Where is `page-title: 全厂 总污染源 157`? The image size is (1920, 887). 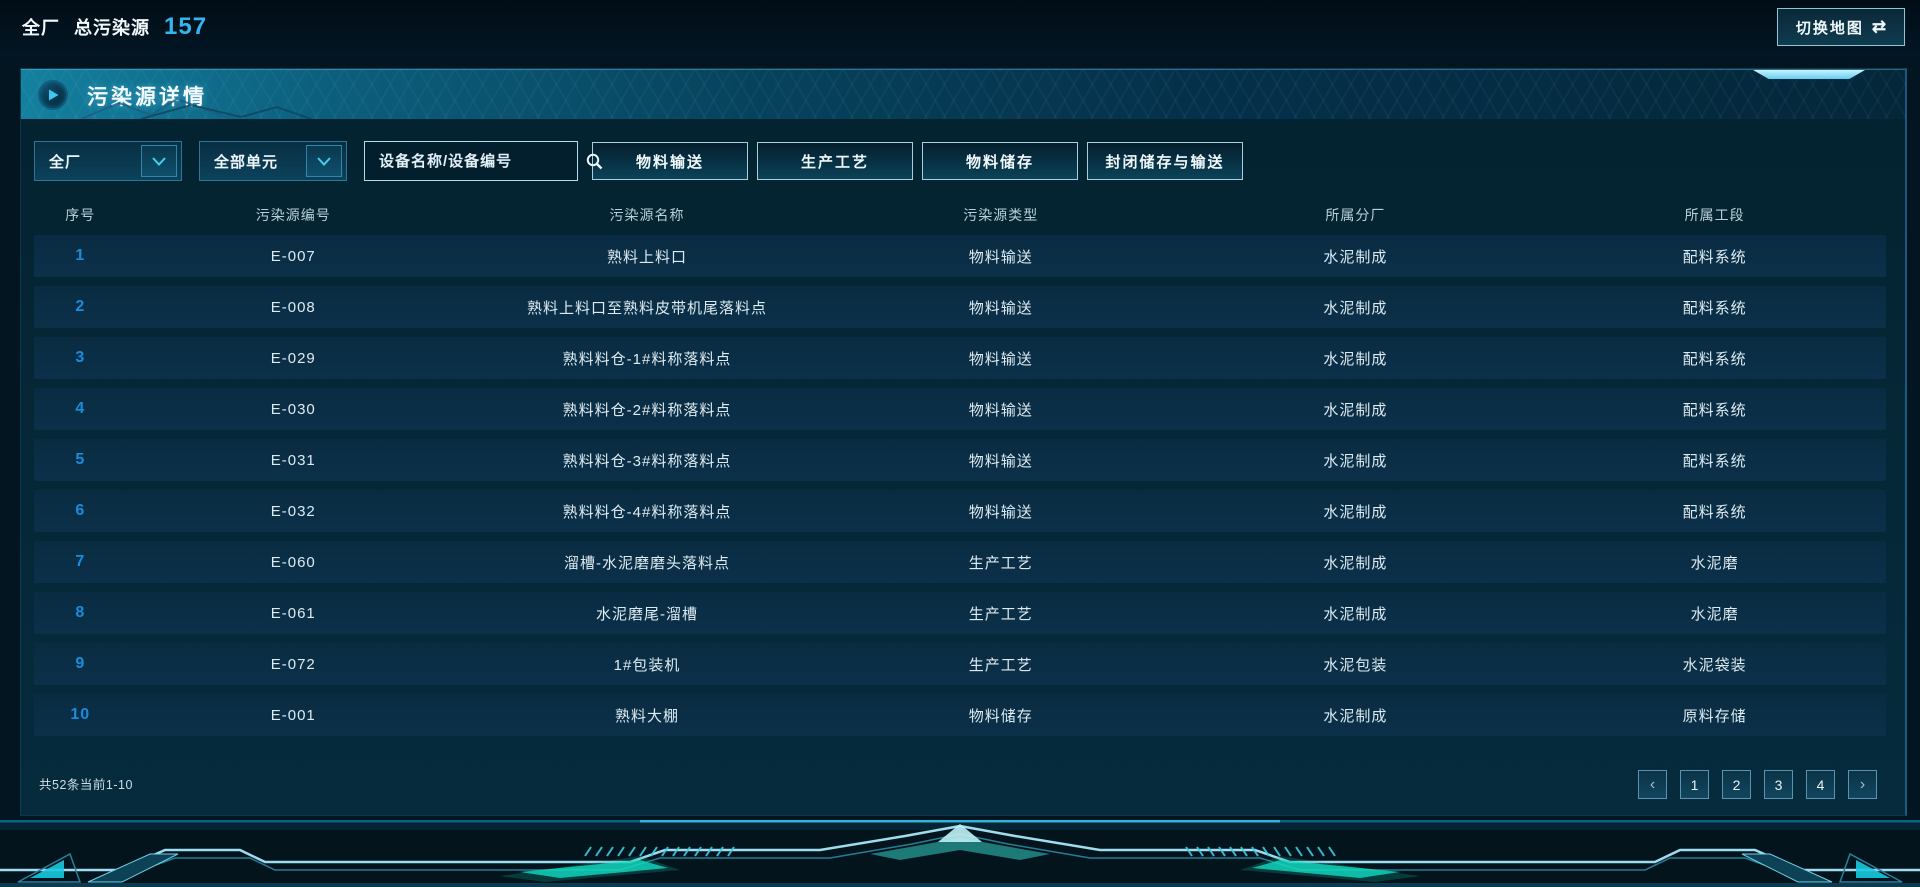
page-title: 全厂 总污染源 157 is located at coordinates (114, 27).